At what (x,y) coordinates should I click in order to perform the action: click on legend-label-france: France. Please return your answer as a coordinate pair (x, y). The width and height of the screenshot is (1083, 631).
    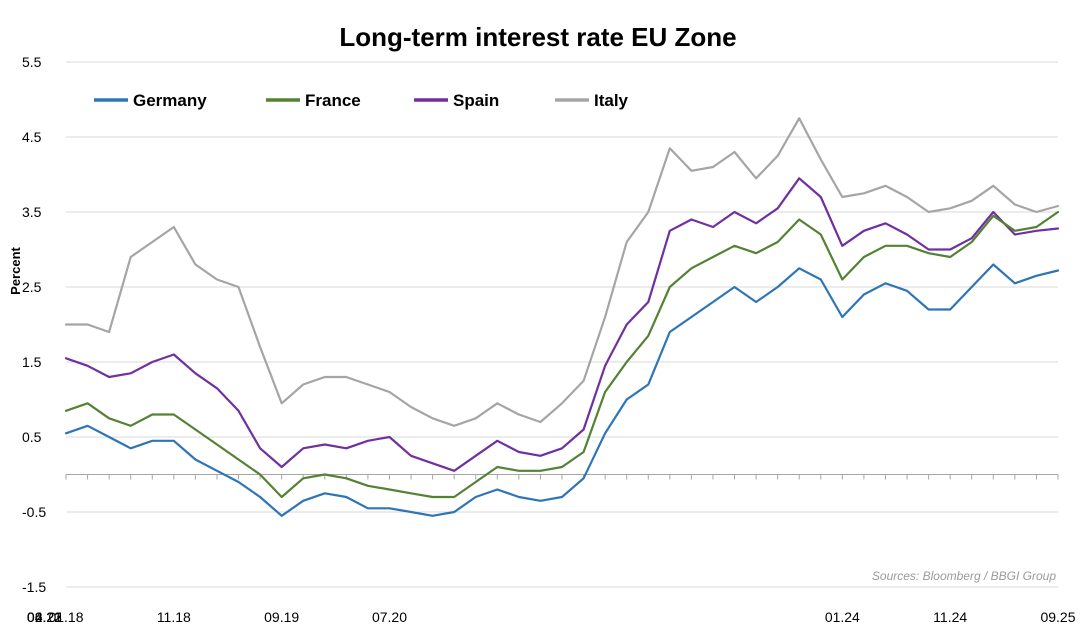
    Looking at the image, I should click on (333, 100).